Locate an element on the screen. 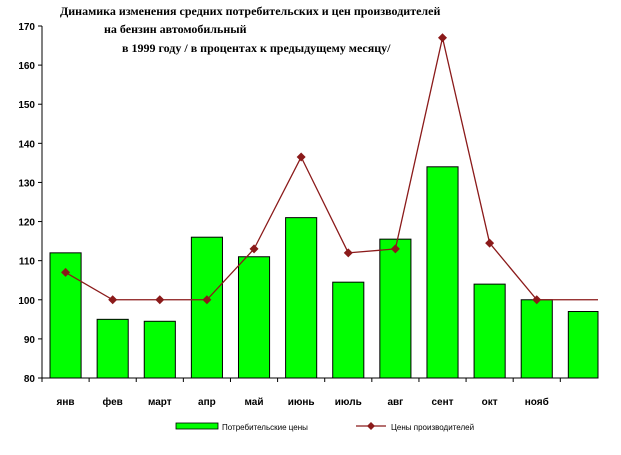  x-tick-label: сент is located at coordinates (442, 402).